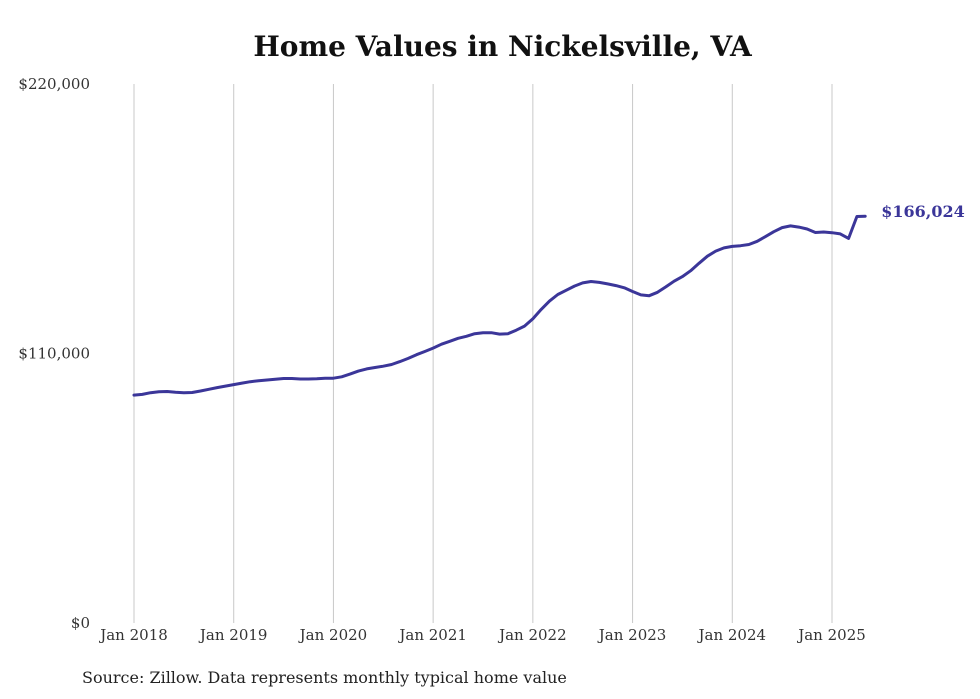 The width and height of the screenshot is (980, 699). Describe the element at coordinates (333, 635) in the screenshot. I see `x-tick-label: Jan 2020` at that location.